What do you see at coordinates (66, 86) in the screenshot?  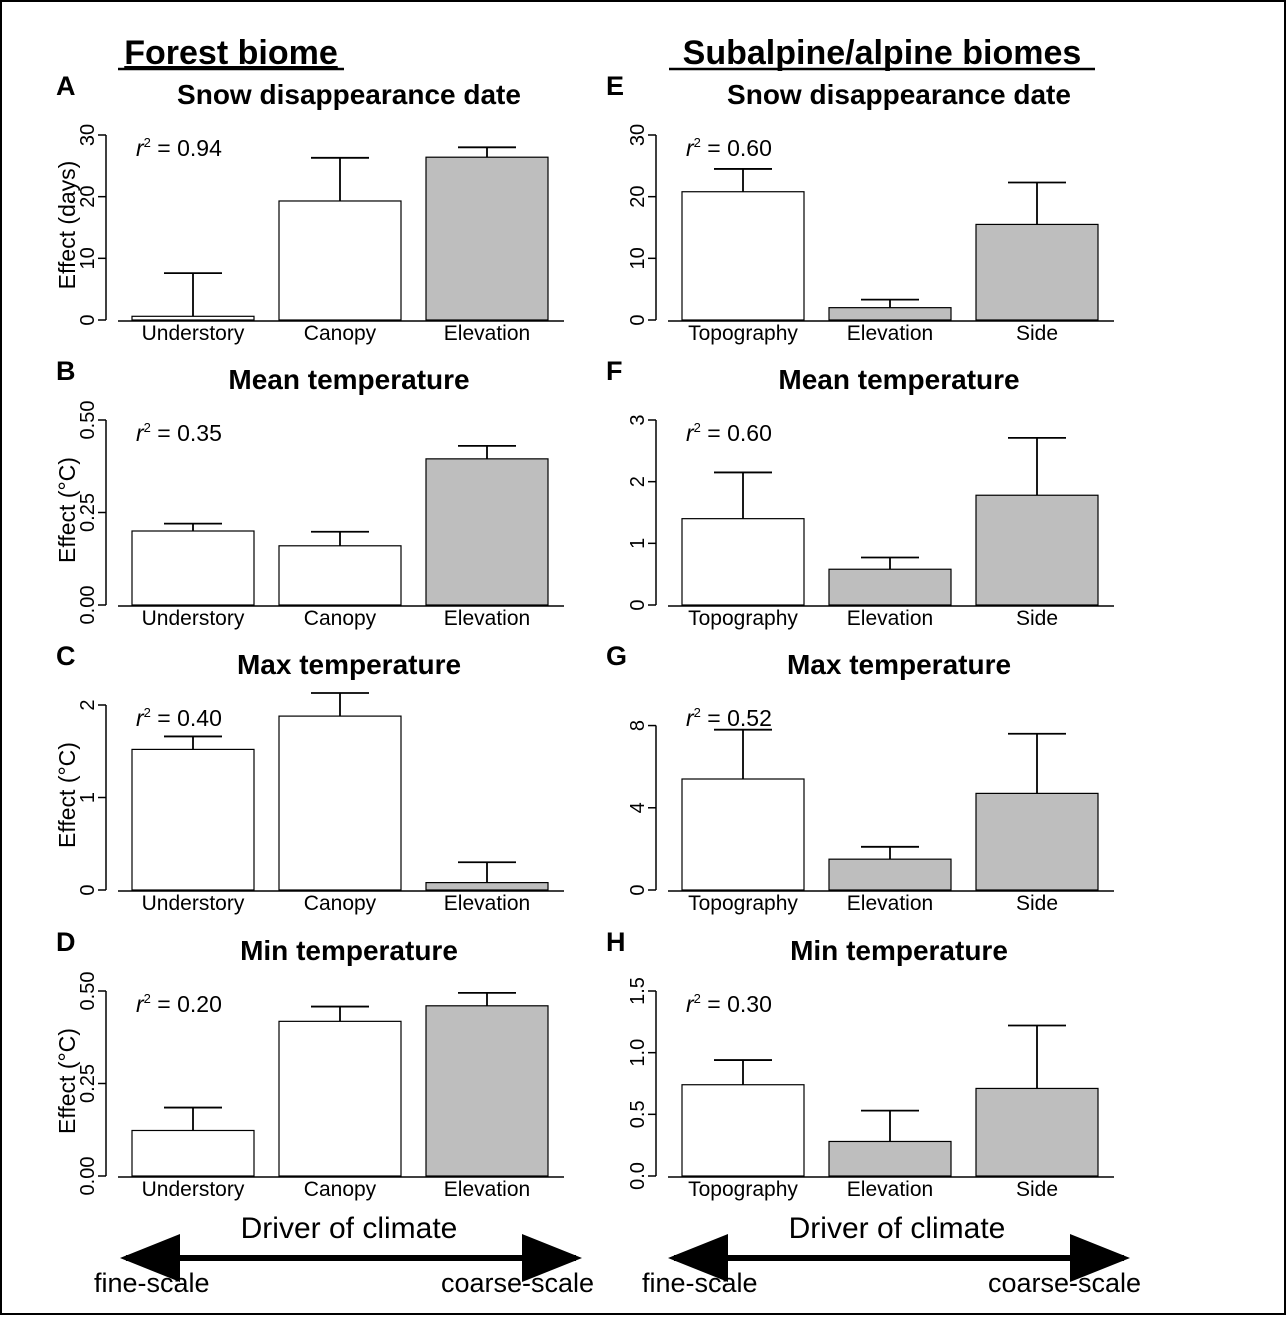 I see `panel-letter: A` at bounding box center [66, 86].